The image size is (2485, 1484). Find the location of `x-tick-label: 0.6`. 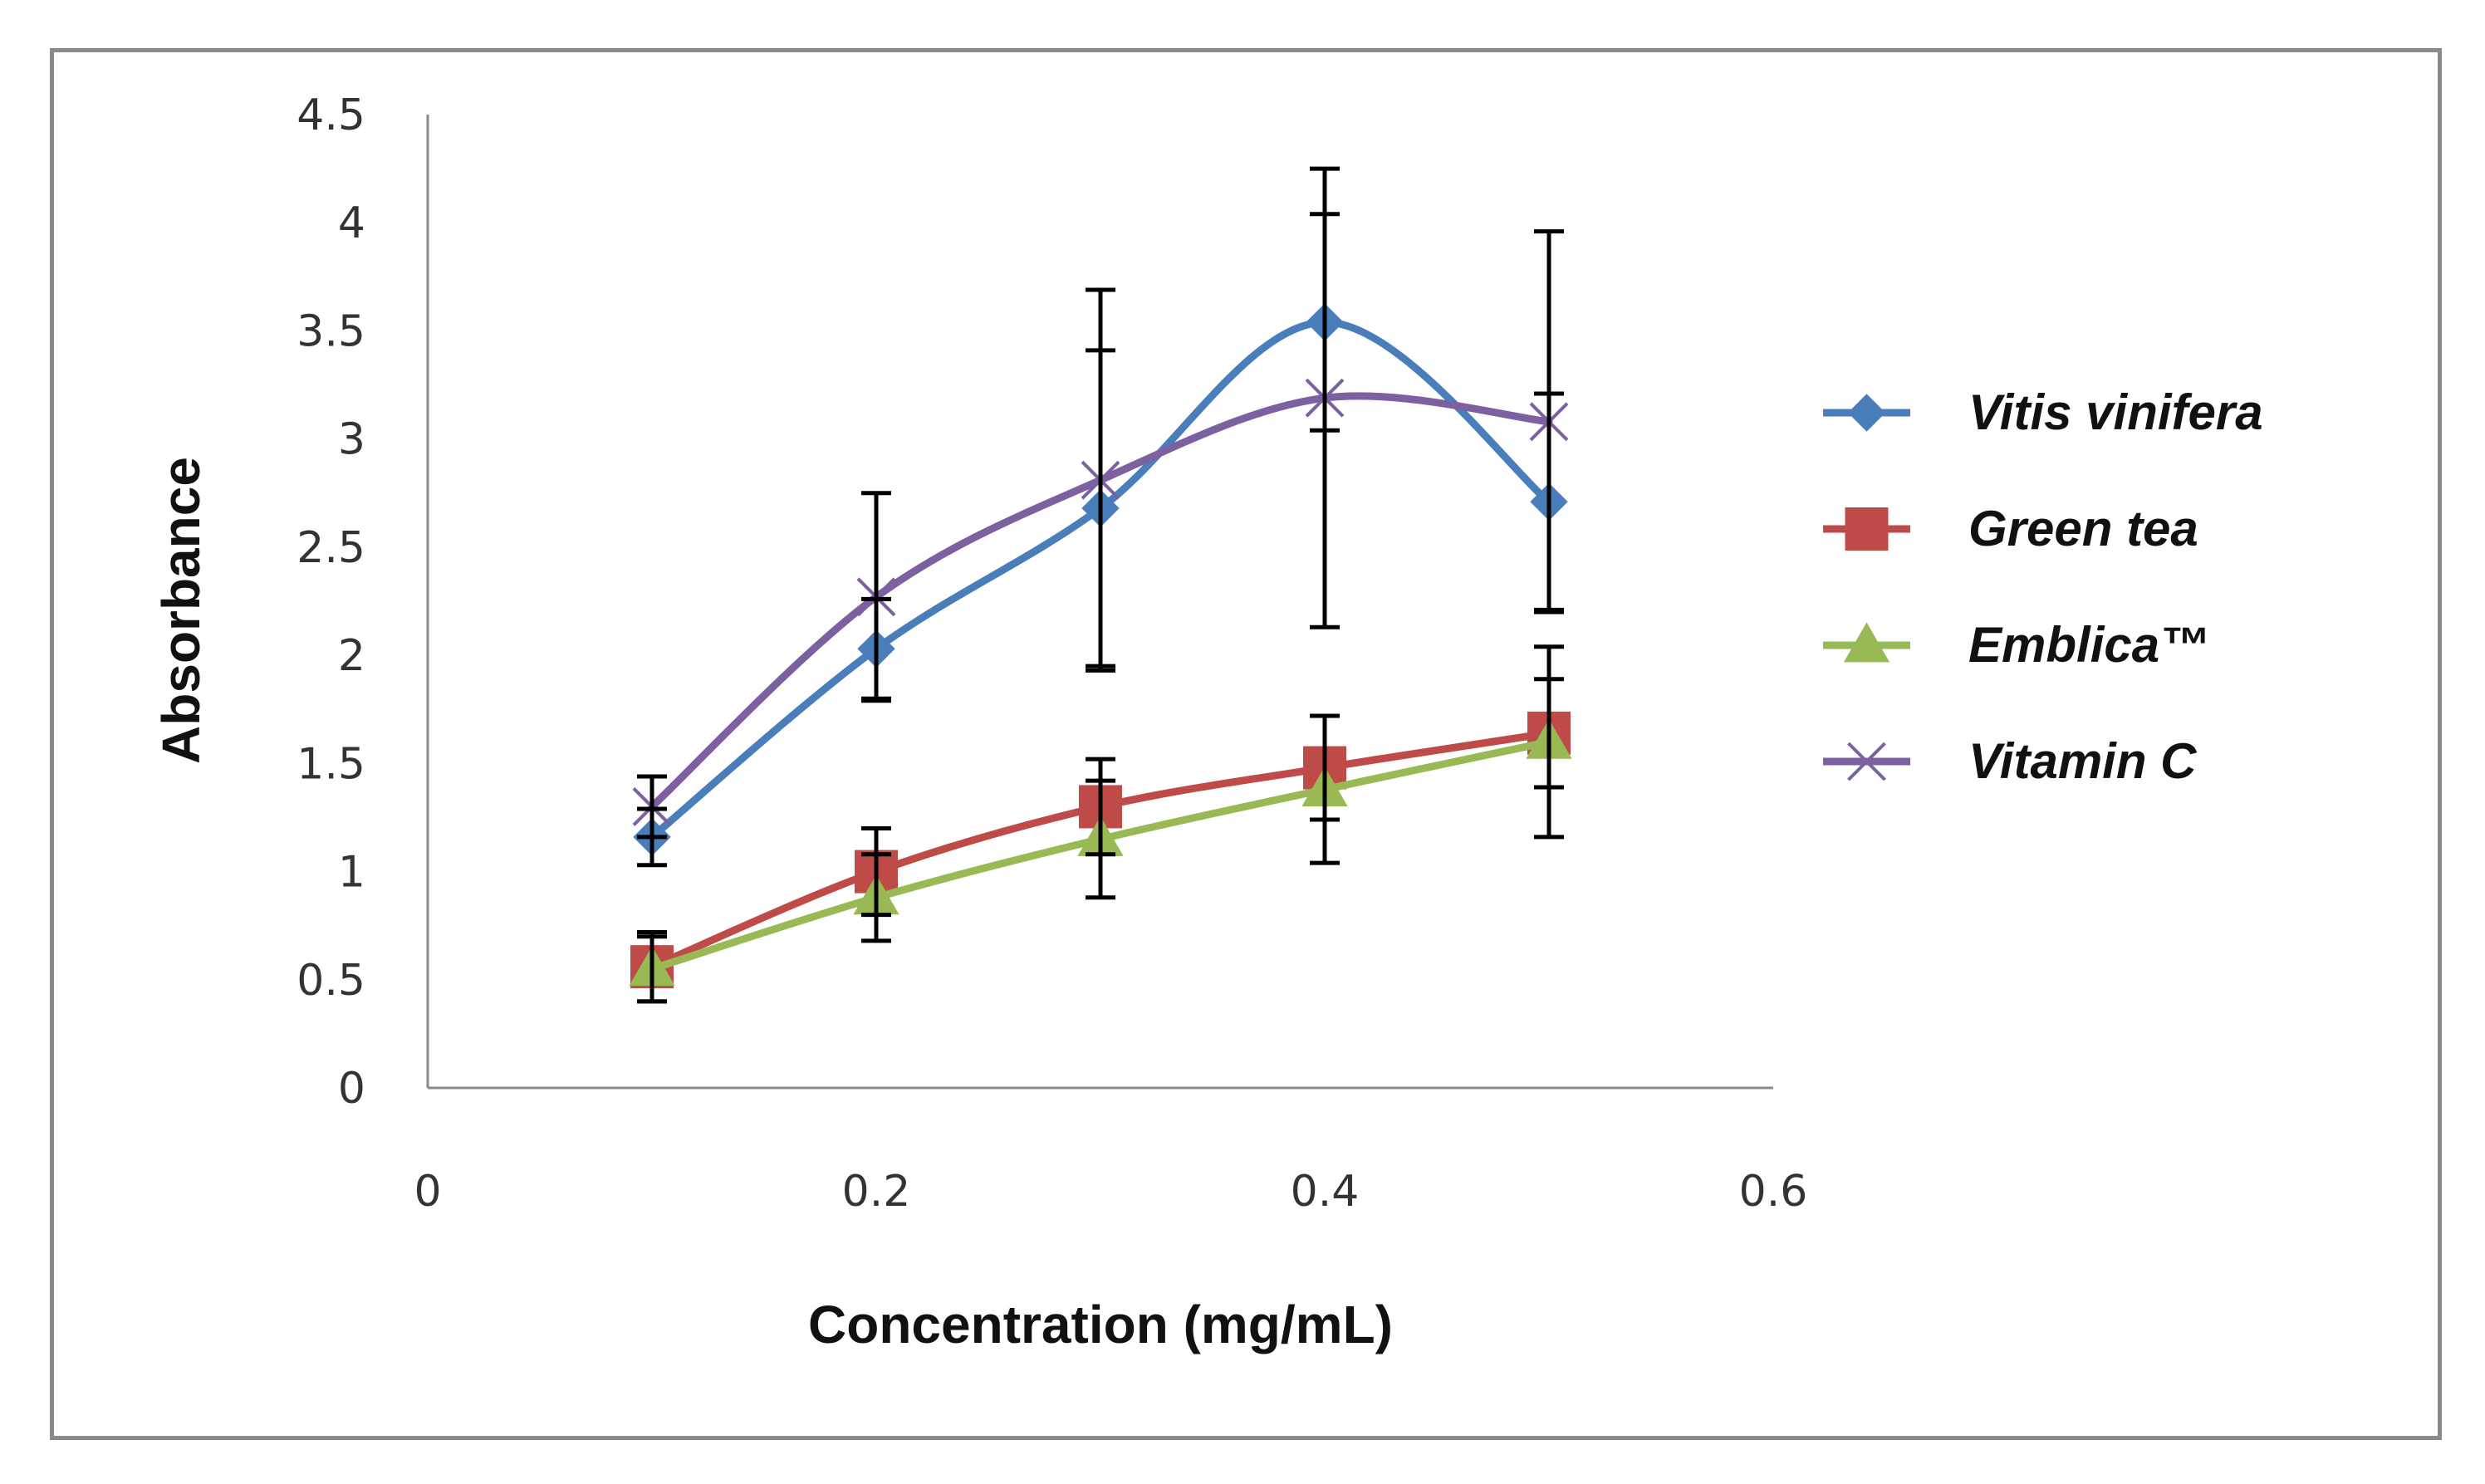

x-tick-label: 0.6 is located at coordinates (1773, 1192).